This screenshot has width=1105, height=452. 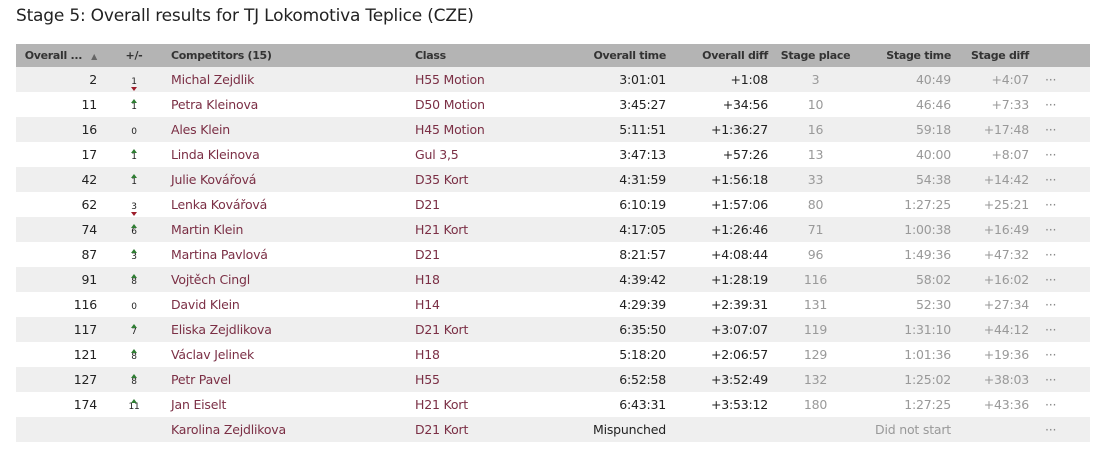 What do you see at coordinates (611, 129) in the screenshot?
I see `overall-time: 5:11:51` at bounding box center [611, 129].